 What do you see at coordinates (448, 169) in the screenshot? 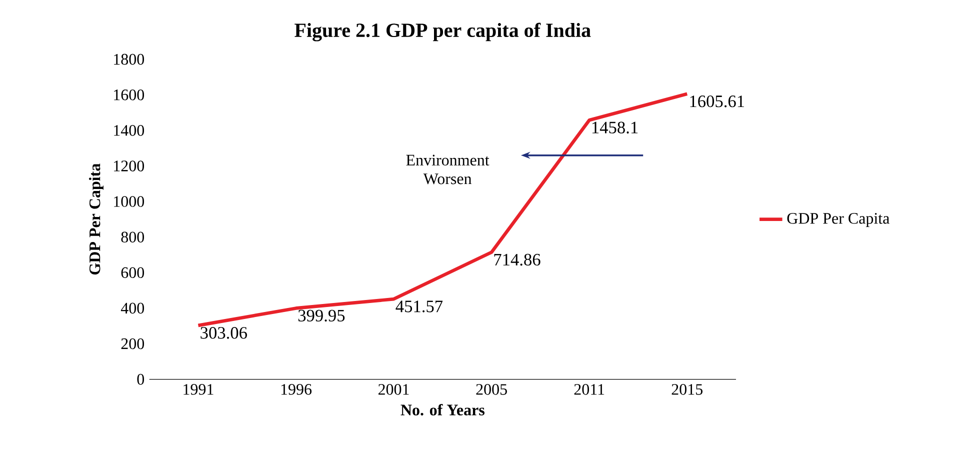
I see `annotation: Environment Worsen` at bounding box center [448, 169].